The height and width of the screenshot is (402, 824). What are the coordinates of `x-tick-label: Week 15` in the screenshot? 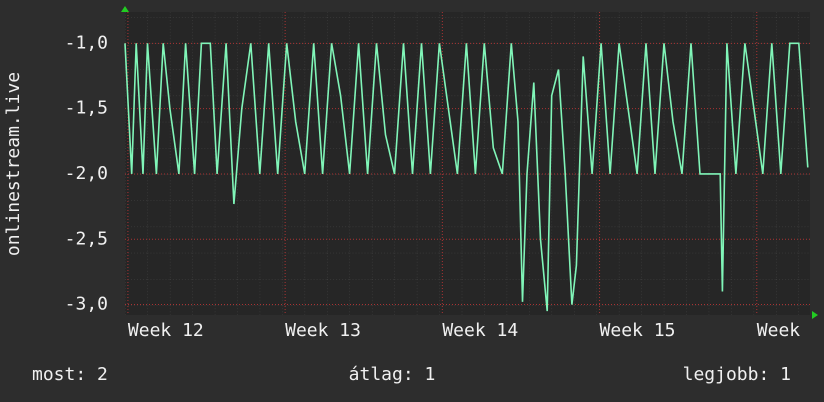 It's located at (638, 330).